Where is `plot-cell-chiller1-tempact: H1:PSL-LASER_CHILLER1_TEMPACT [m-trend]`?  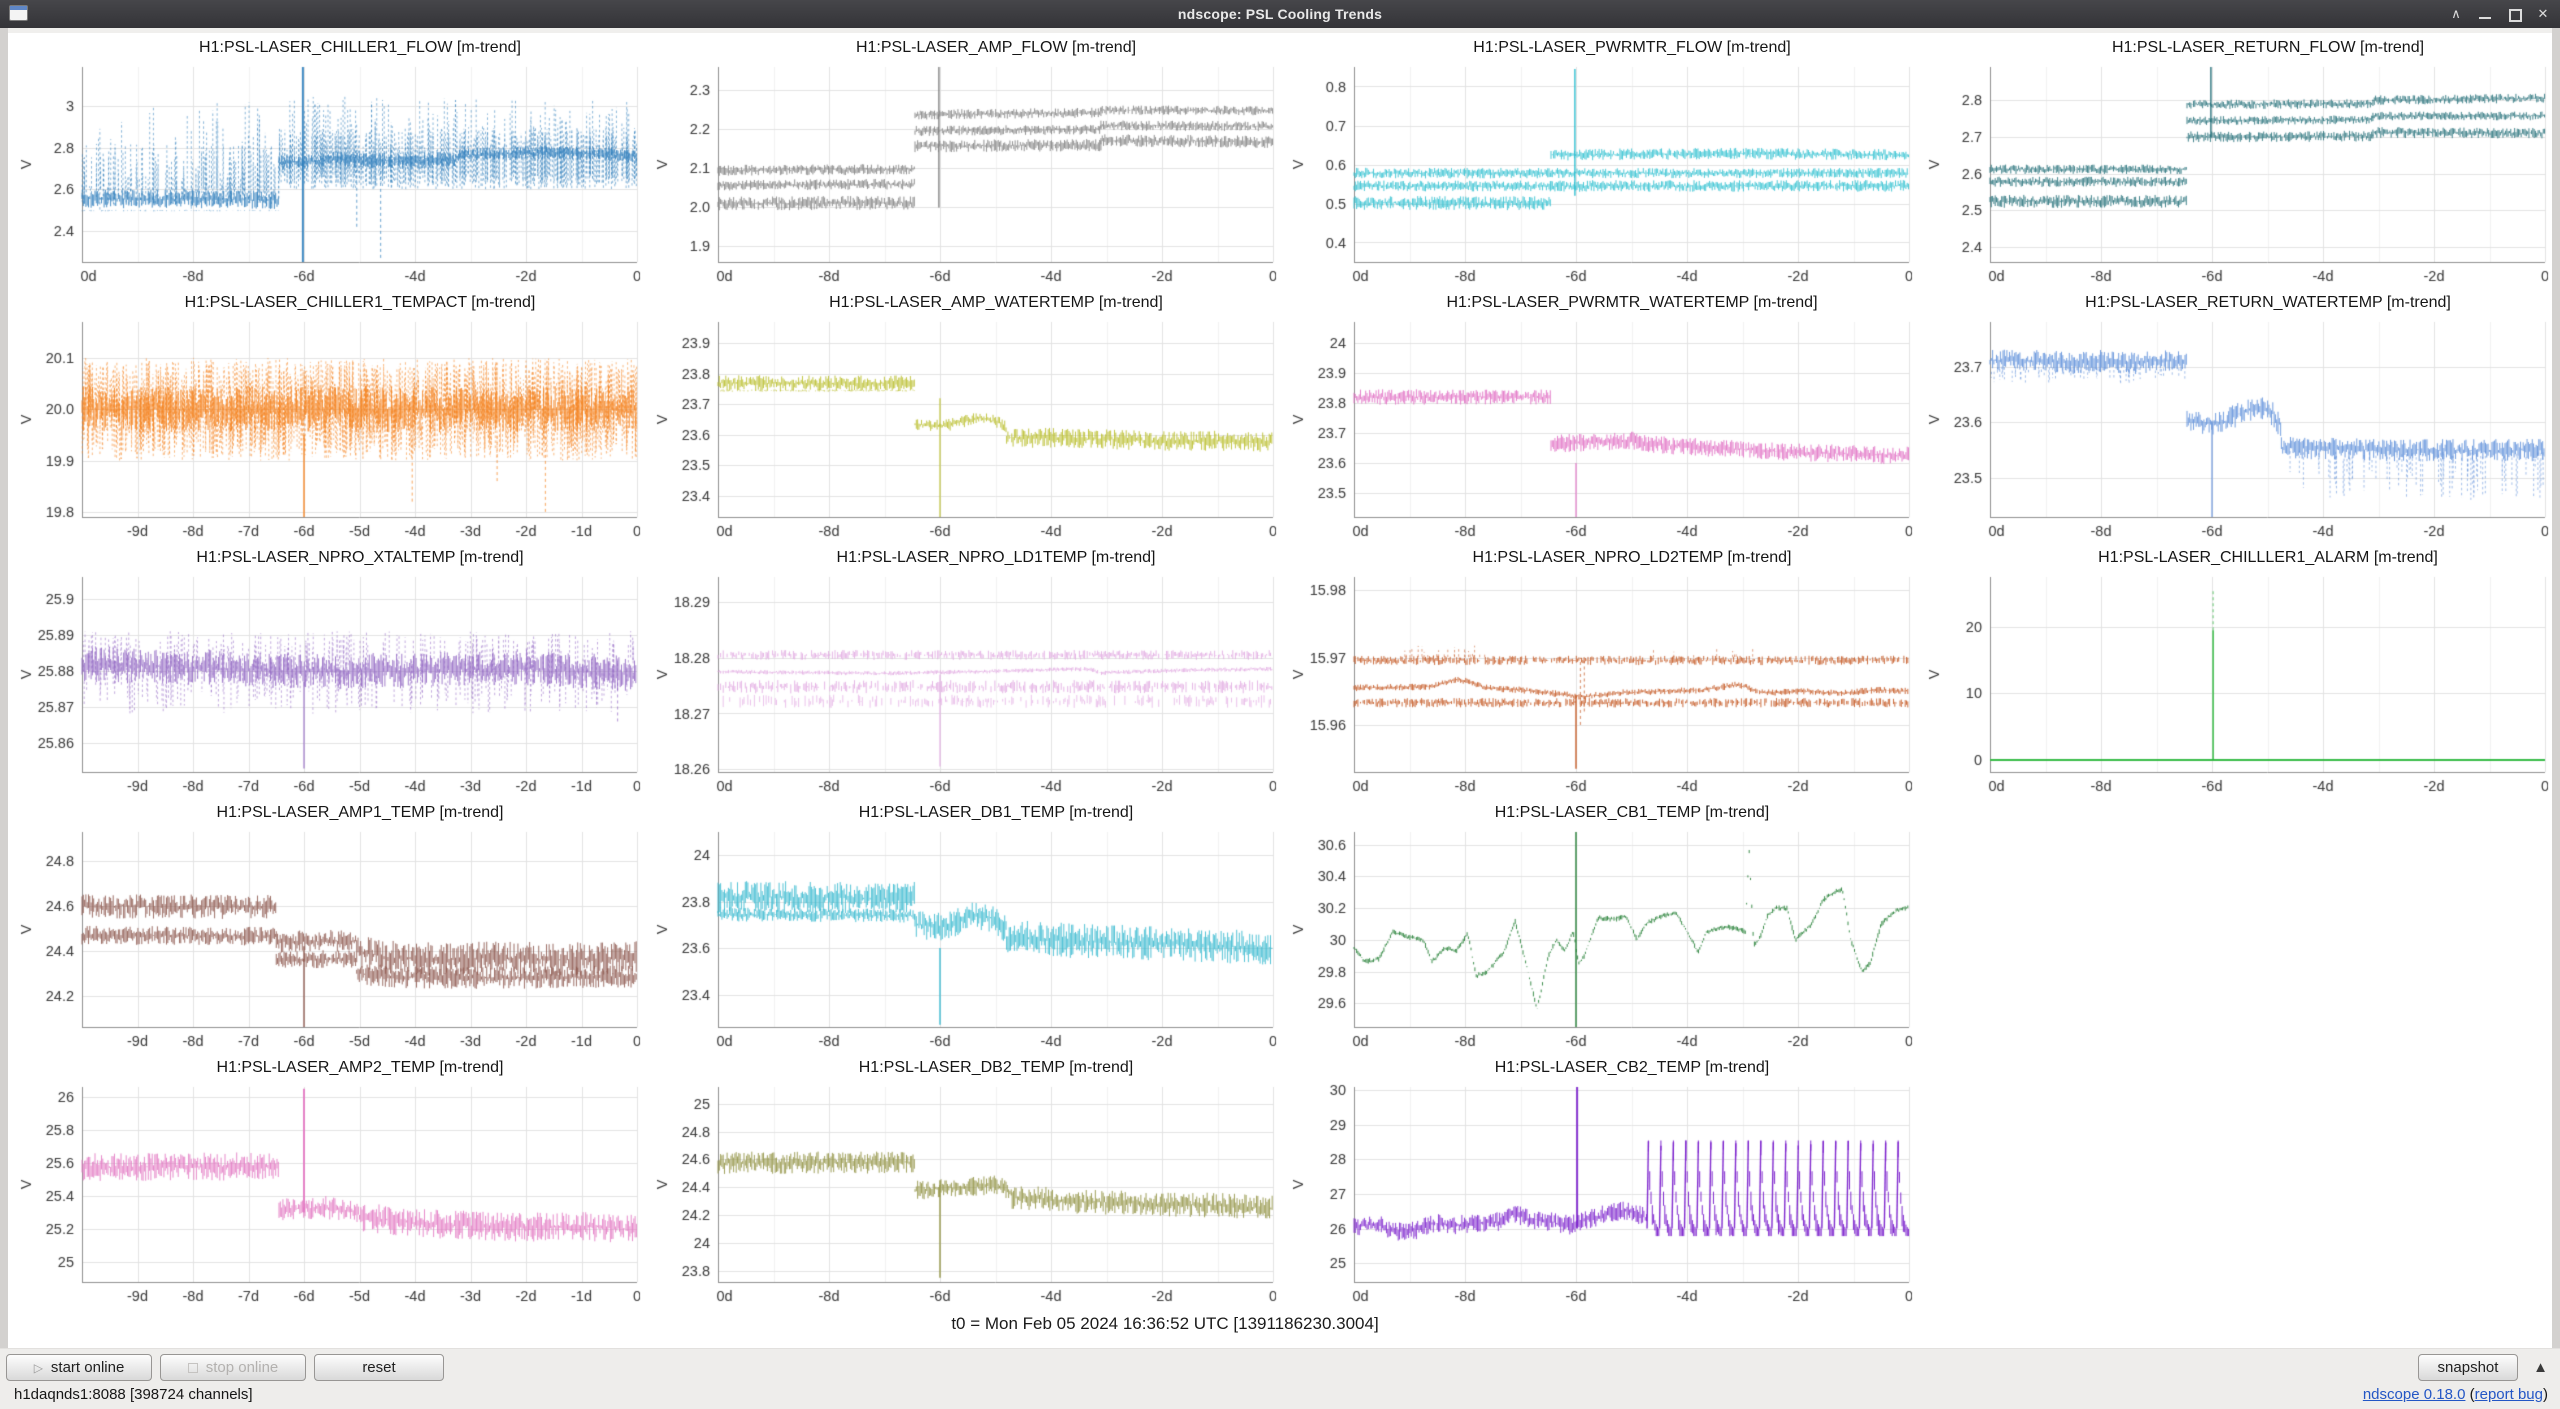
plot-cell-chiller1-tempact: H1:PSL-LASER_CHILLER1_TEMPACT [m-trend] is located at coordinates (326, 415).